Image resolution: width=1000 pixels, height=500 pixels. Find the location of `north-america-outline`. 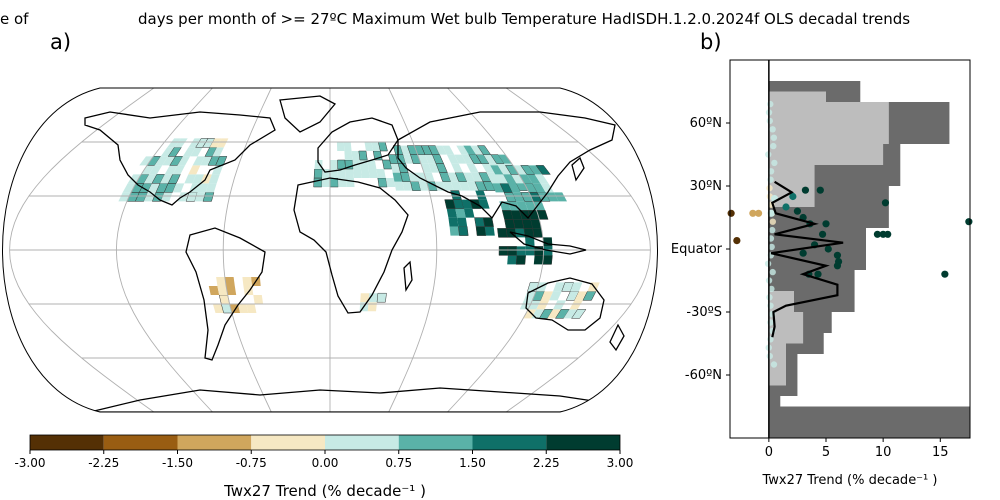

north-america-outline is located at coordinates (180, 158).